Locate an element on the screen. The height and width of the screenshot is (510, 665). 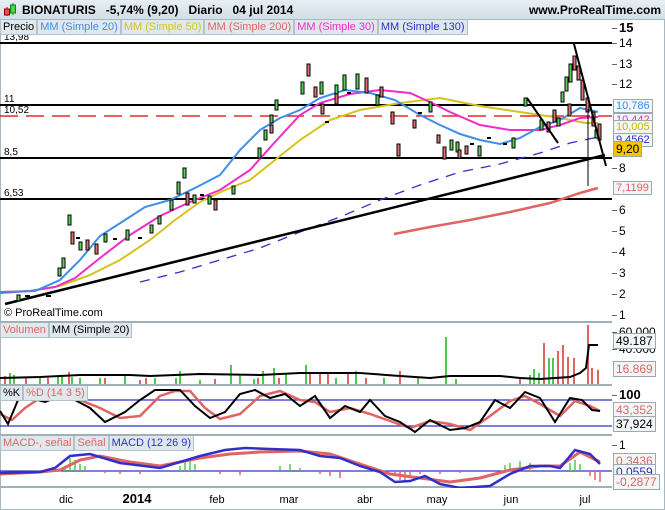
tick-100: 100 is located at coordinates (626, 394).